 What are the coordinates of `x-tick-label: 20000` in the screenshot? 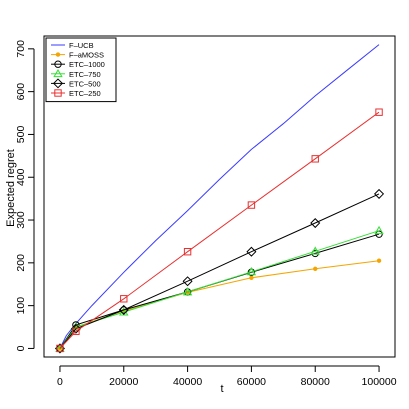 It's located at (123, 382).